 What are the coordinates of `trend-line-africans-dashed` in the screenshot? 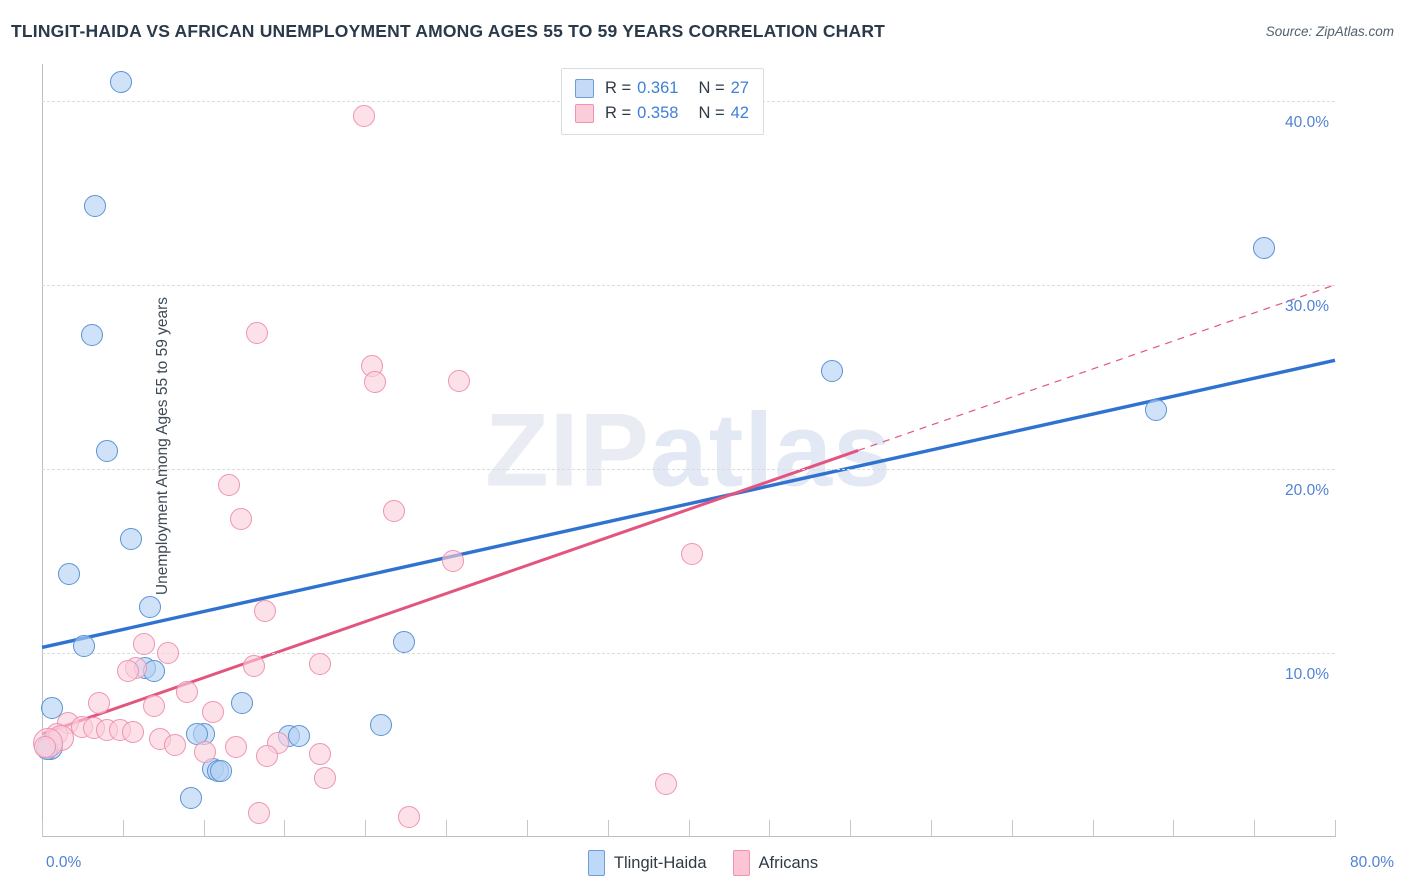 It's located at (1097, 368).